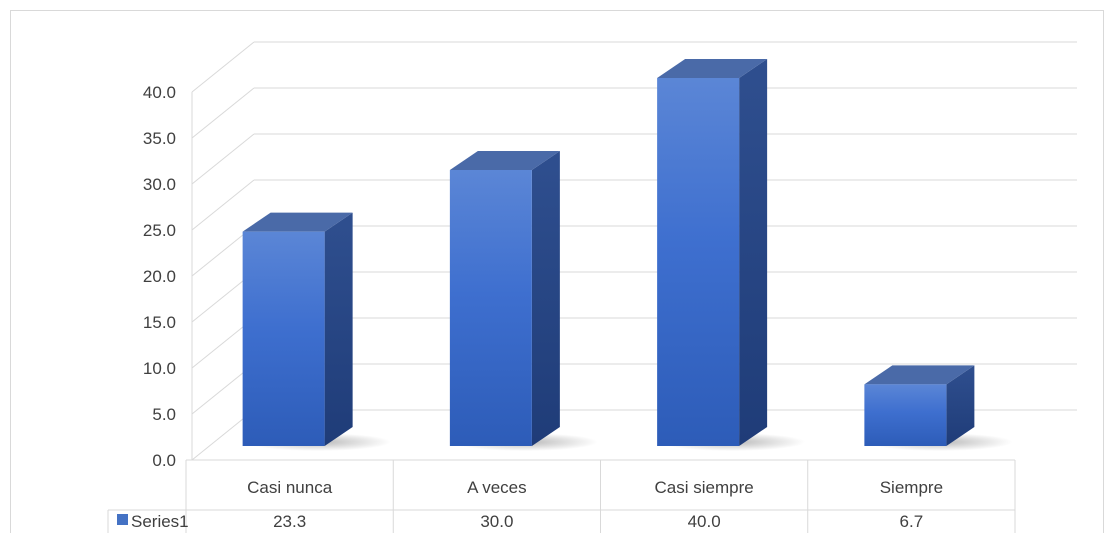 Image resolution: width=1114 pixels, height=533 pixels. I want to click on y-tick-label: 20.0, so click(159, 276).